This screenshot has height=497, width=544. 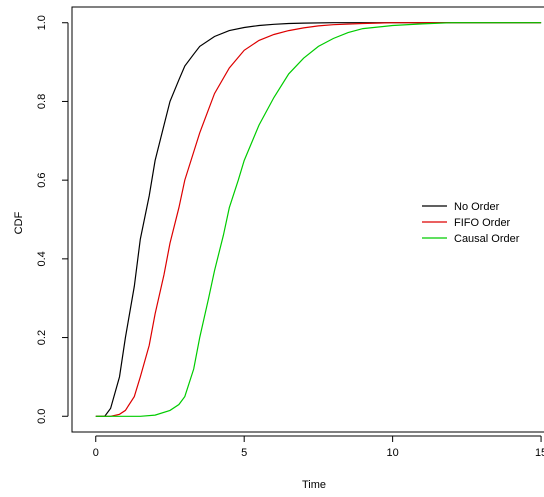 I want to click on y-tick-label: 0.2, so click(x=42, y=337).